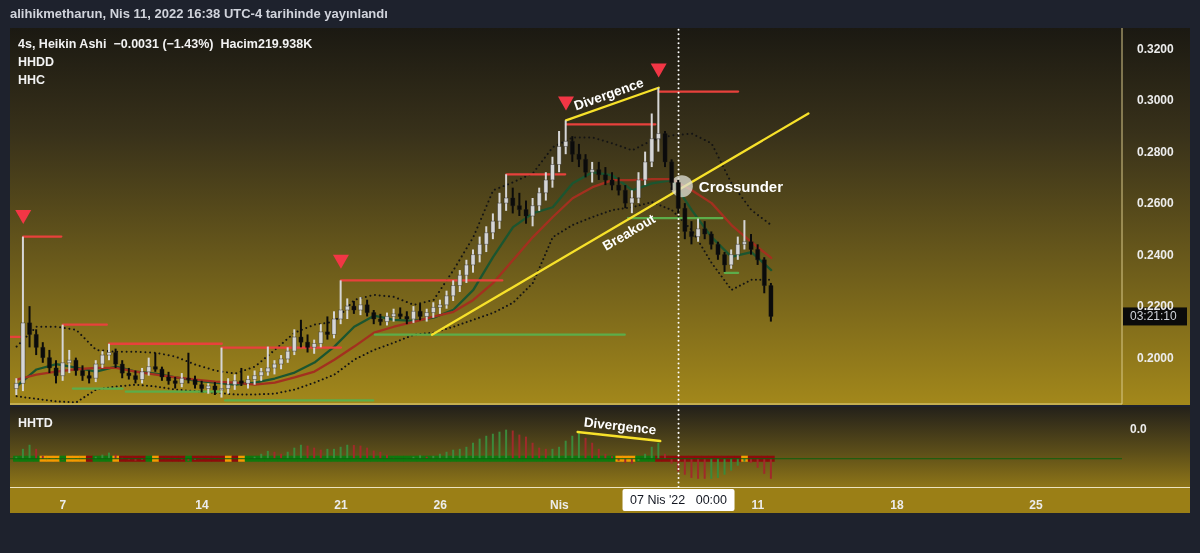 The height and width of the screenshot is (553, 1200). I want to click on y-tick-label: 0.3000, so click(1156, 100).